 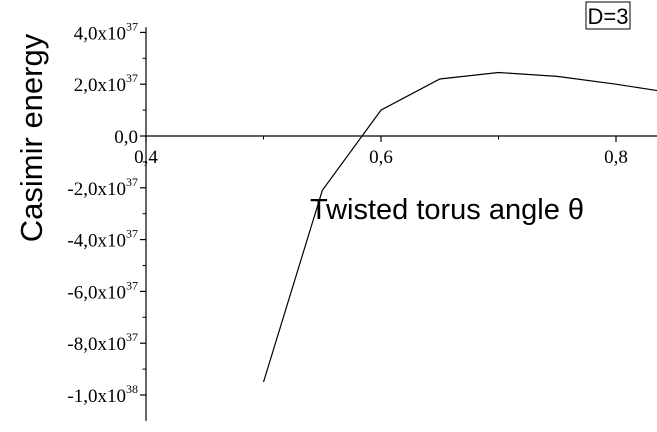 What do you see at coordinates (146, 157) in the screenshot?
I see `x-tick-label: 0,4` at bounding box center [146, 157].